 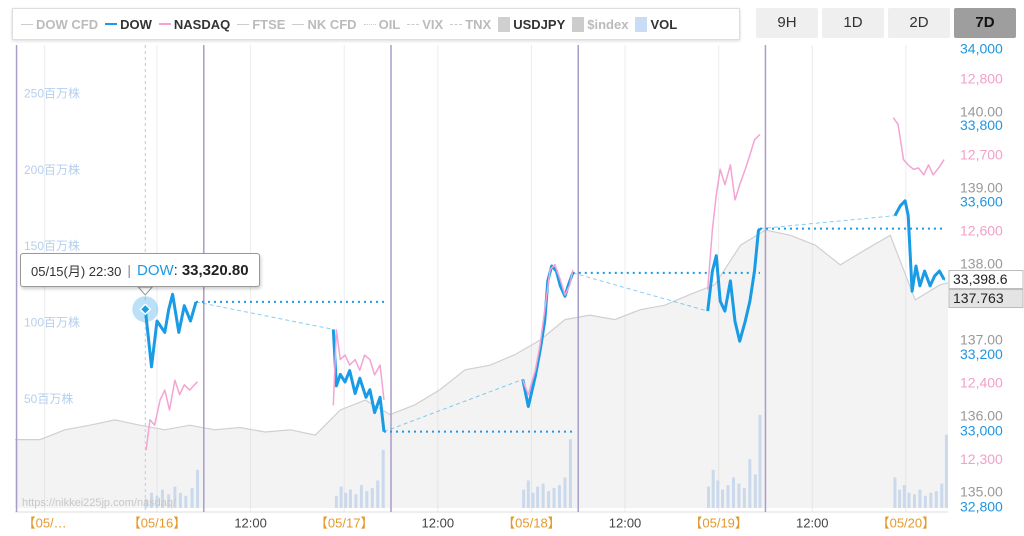 I want to click on legend-label: NK CFD, so click(x=332, y=24).